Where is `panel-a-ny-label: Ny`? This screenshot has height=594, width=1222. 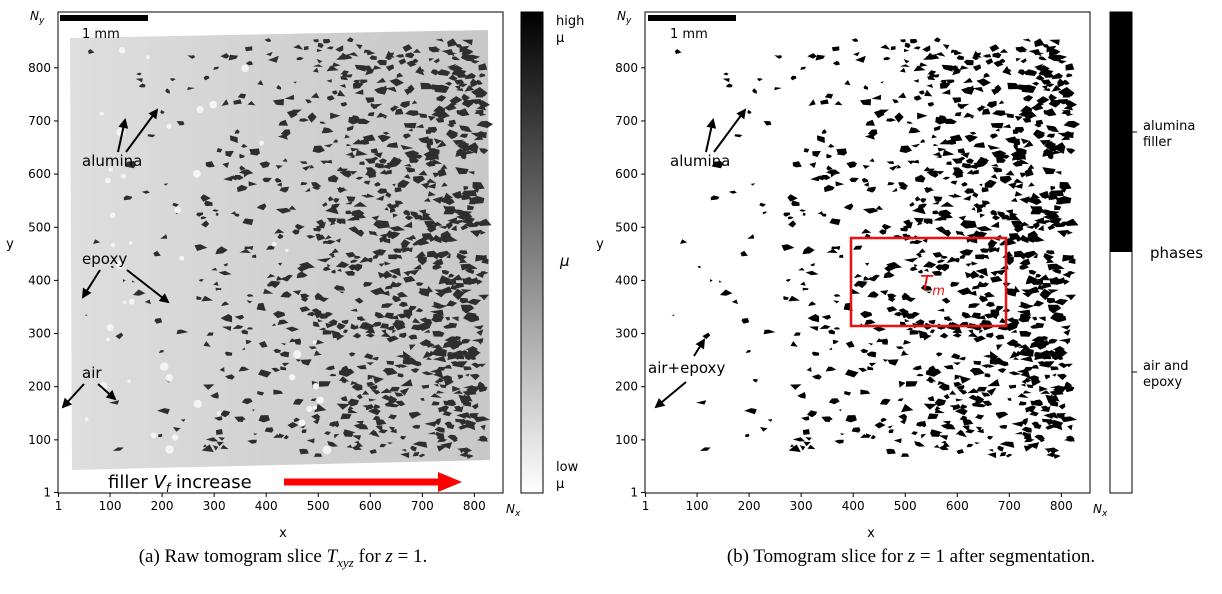
panel-a-ny-label: Ny is located at coordinates (37, 17).